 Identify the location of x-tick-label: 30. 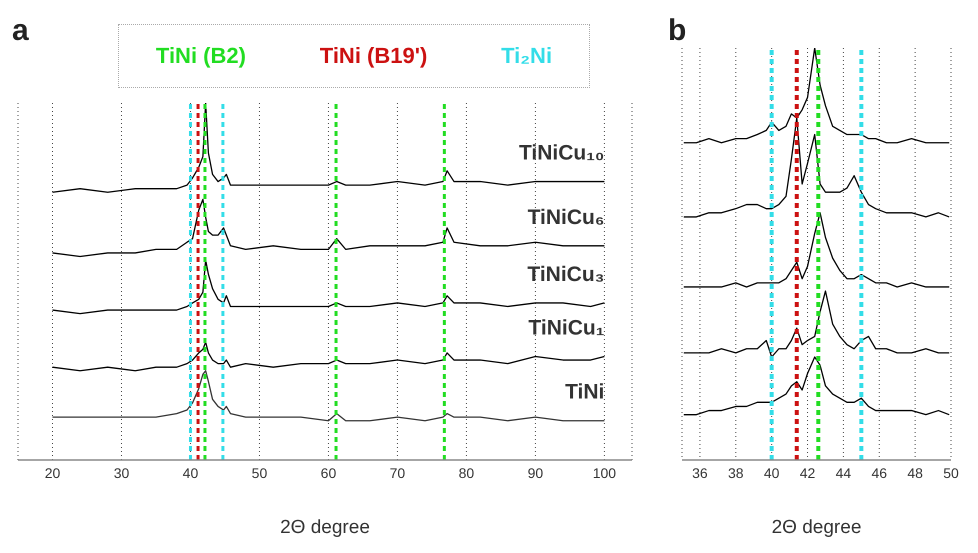
(122, 472).